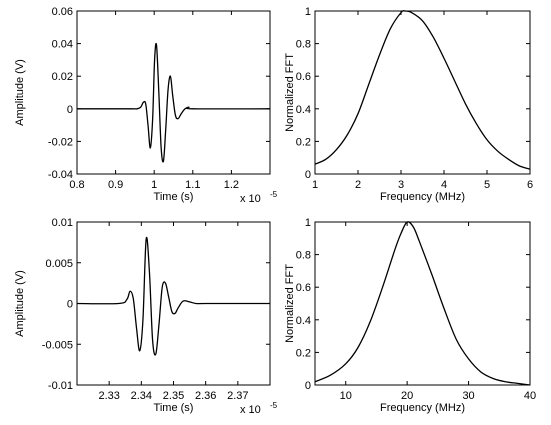  What do you see at coordinates (108, 396) in the screenshot?
I see `x-tick-label: 2.33` at bounding box center [108, 396].